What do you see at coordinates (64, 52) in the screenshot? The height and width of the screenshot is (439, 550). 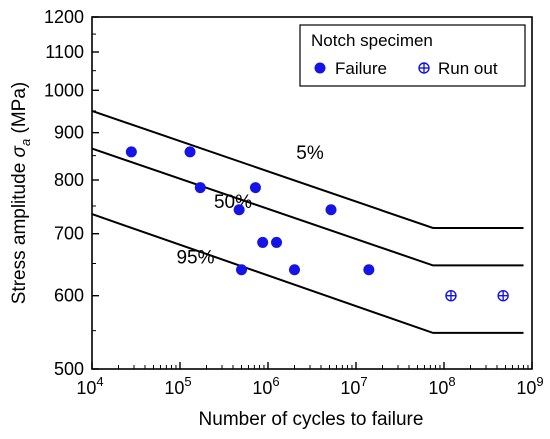 I see `y-tick-label: 1100` at bounding box center [64, 52].